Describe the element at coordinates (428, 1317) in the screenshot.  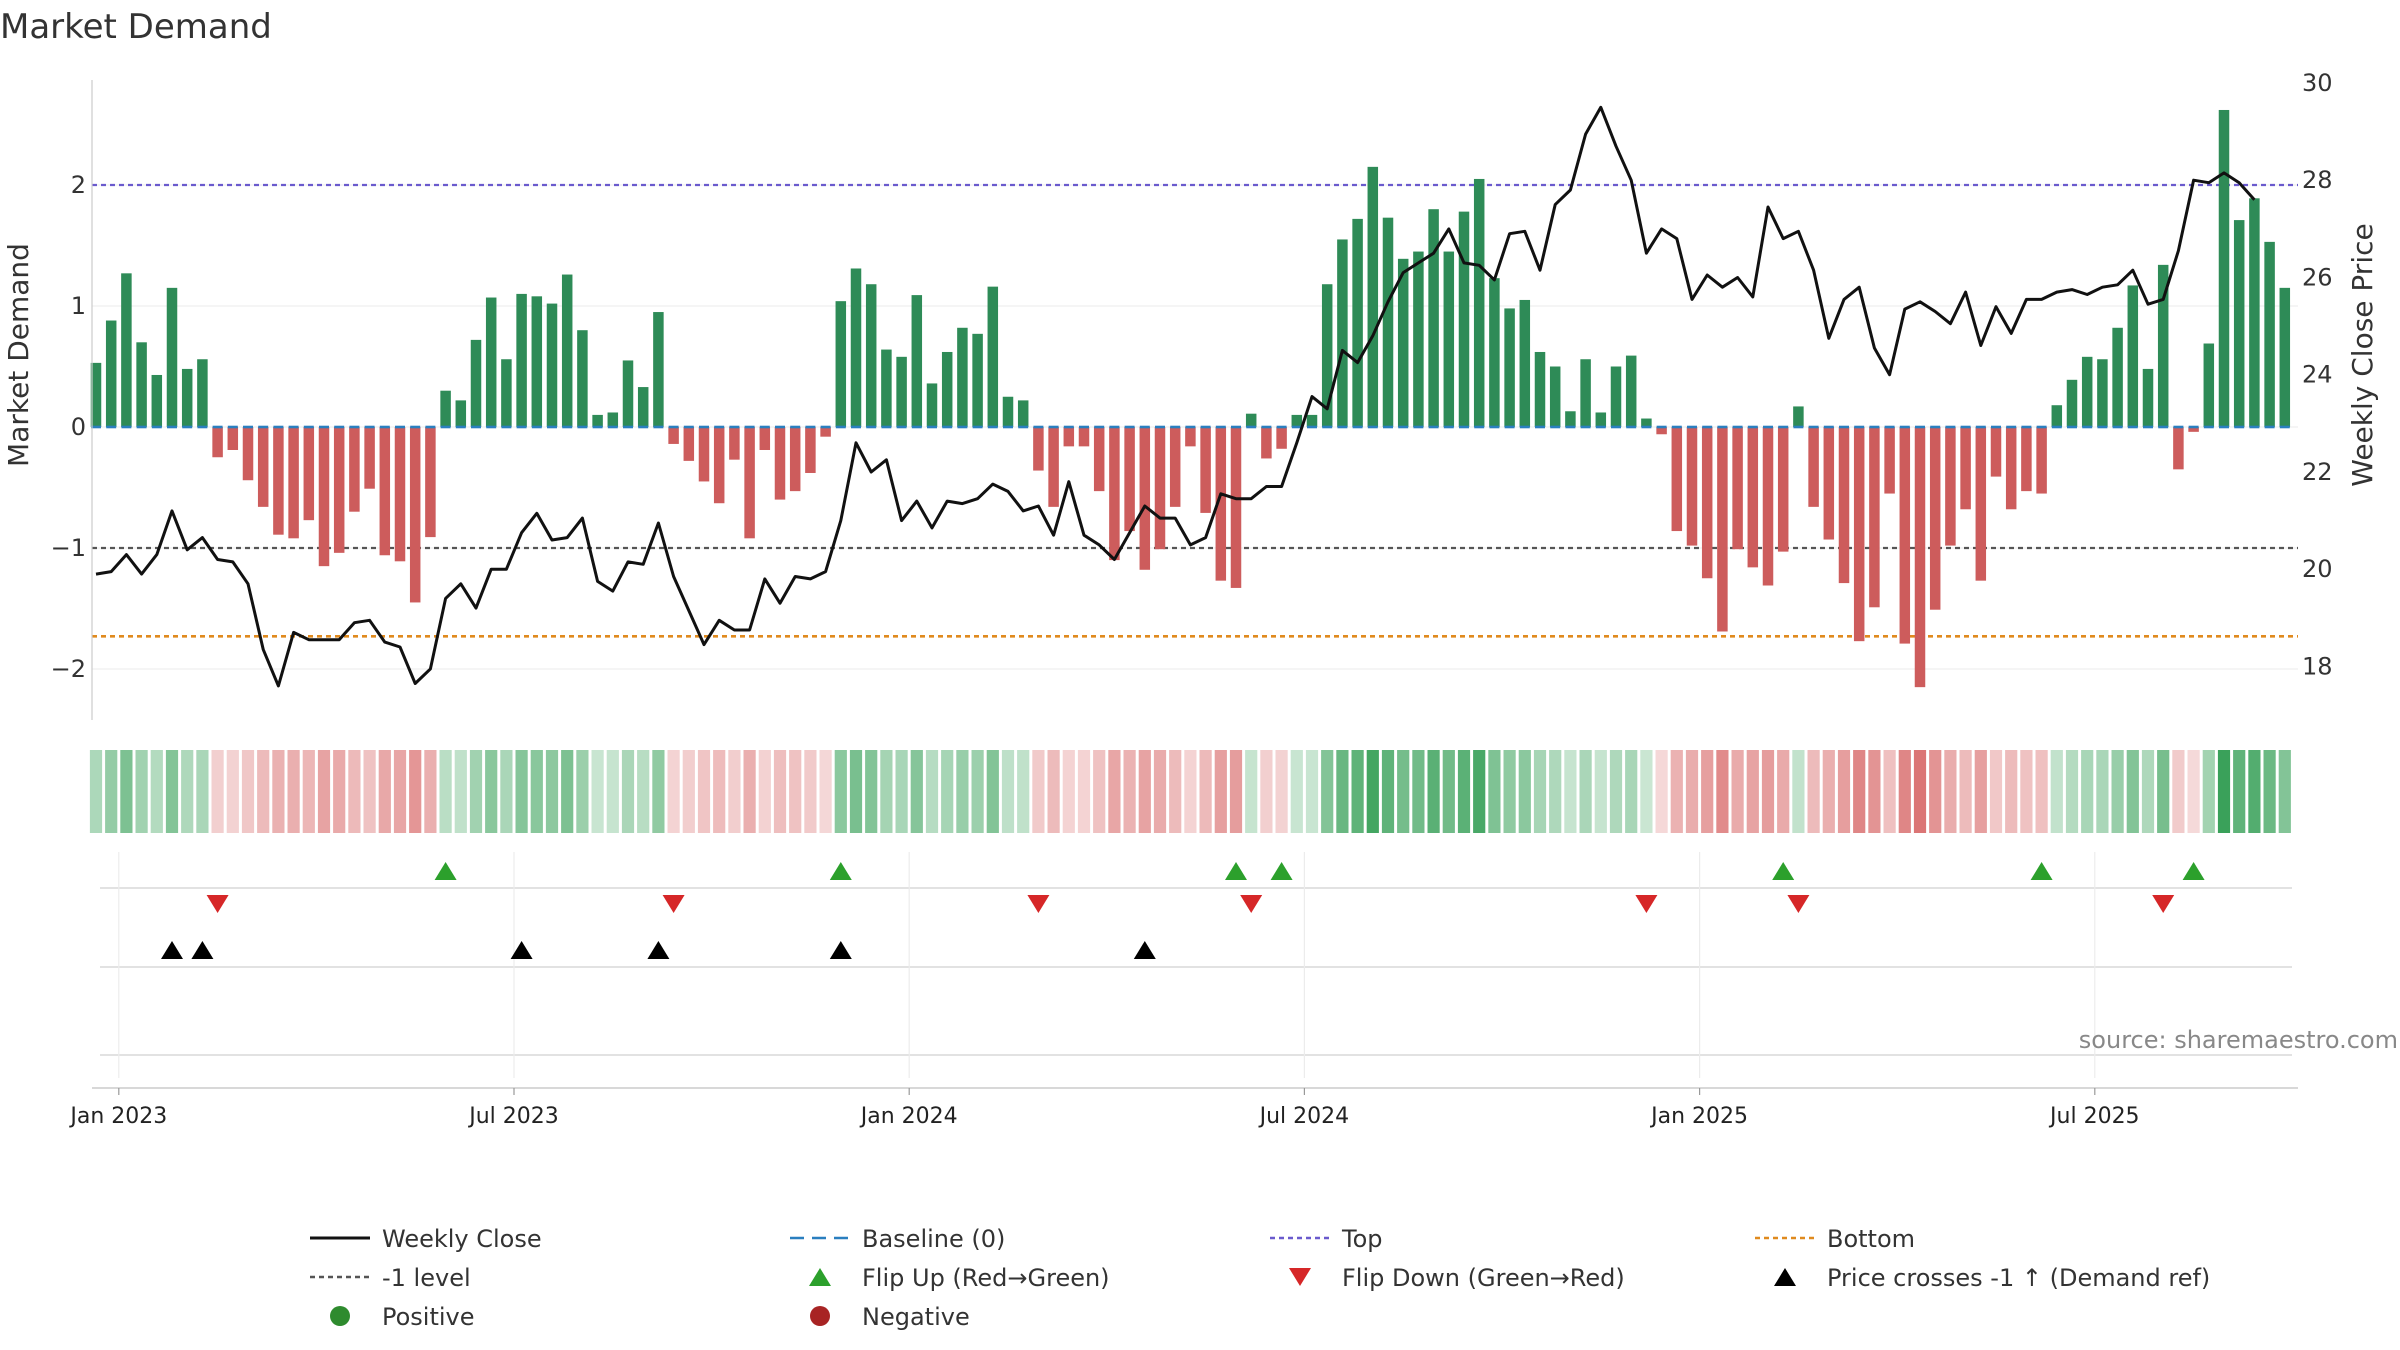
I see `legend-label: Positive` at that location.